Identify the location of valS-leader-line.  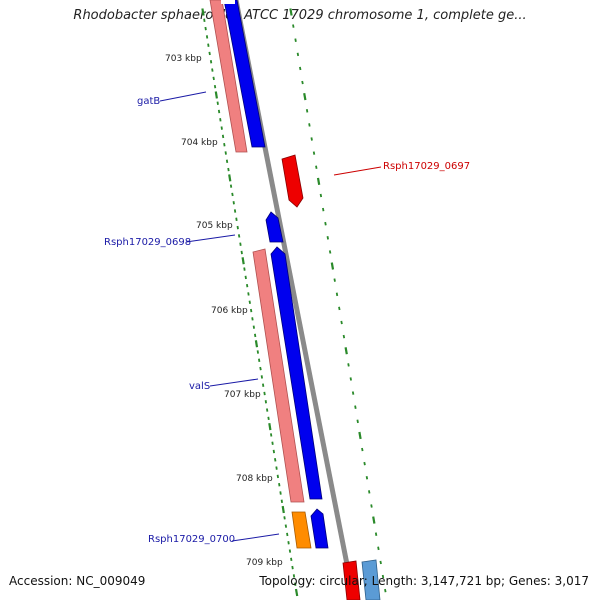
(234, 382).